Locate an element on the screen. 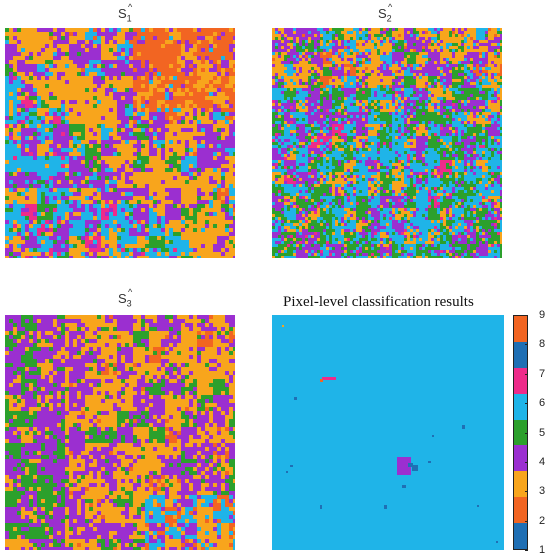 This screenshot has height=556, width=550. classification-title: Pixel-level classification results is located at coordinates (378, 302).